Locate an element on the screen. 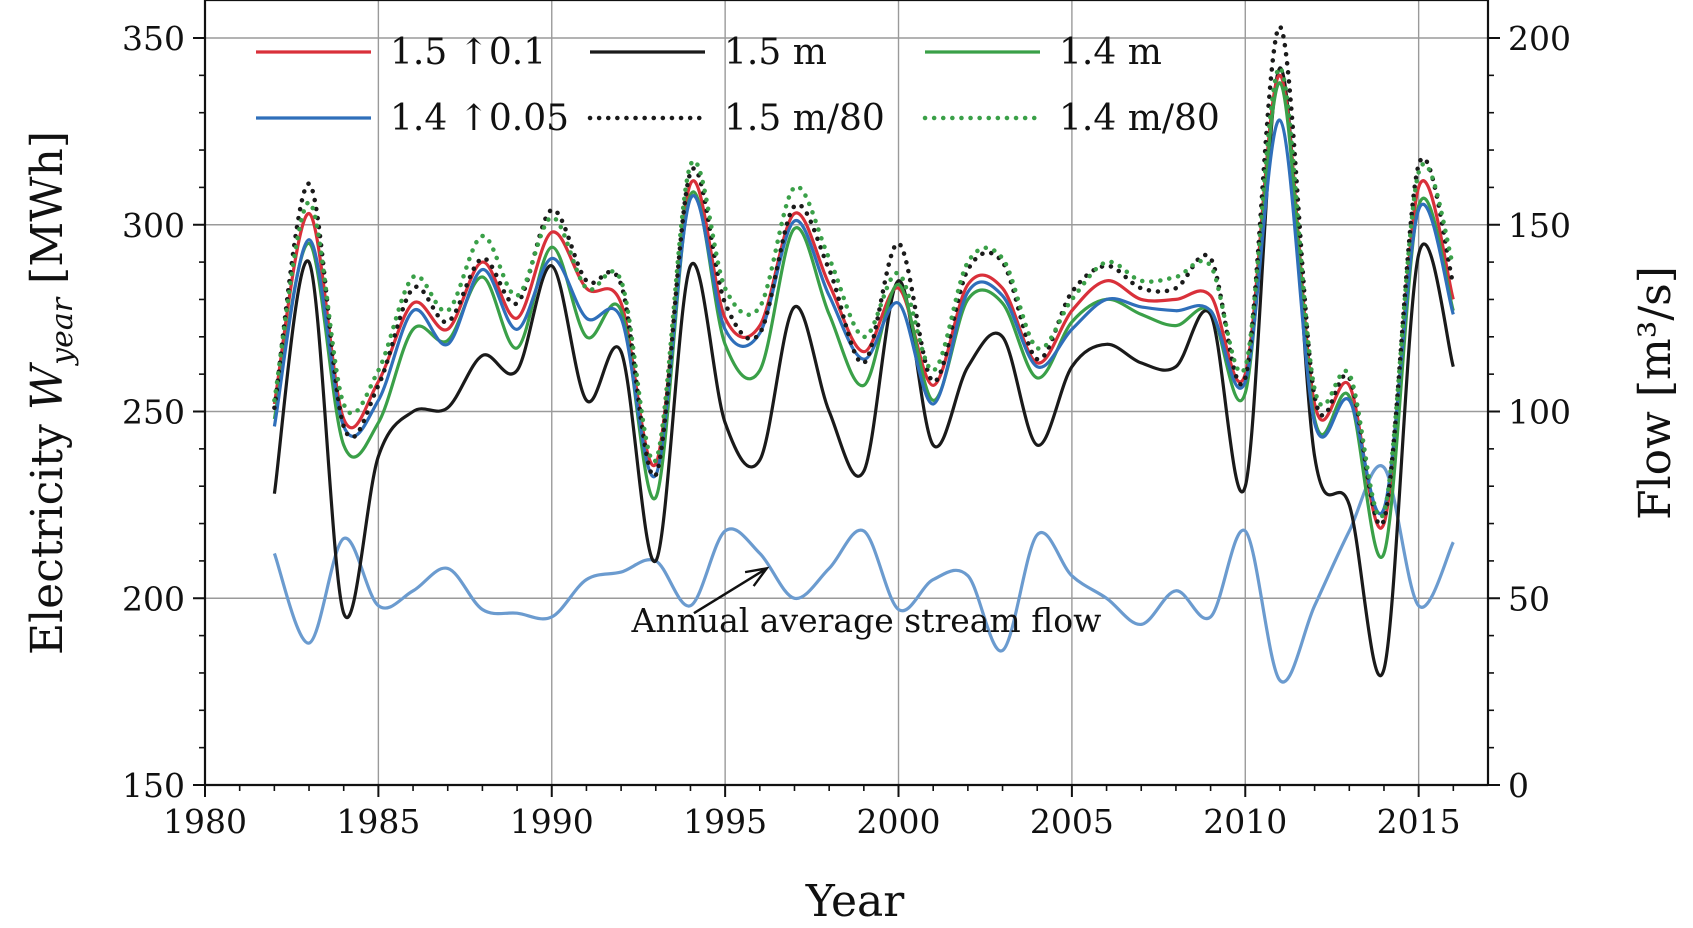  y2-axis-title: Flow [m³/s] is located at coordinates (1655, 393).